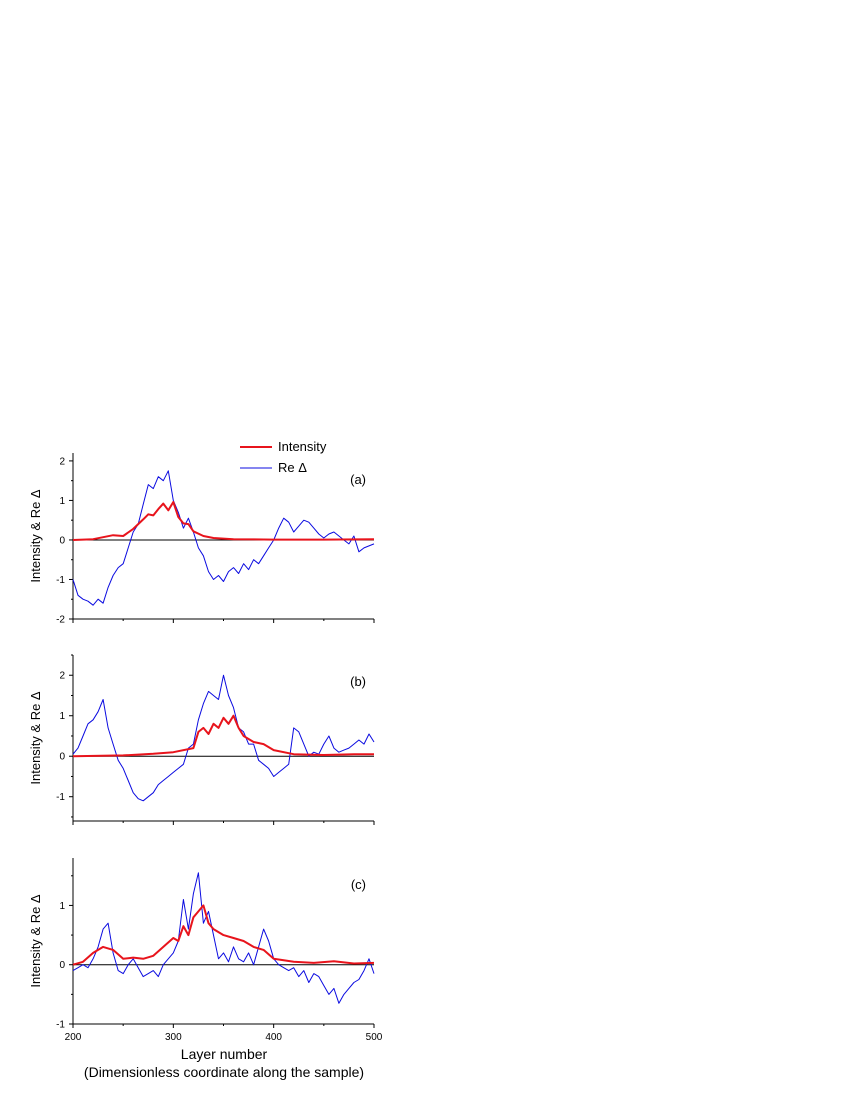 This screenshot has width=850, height=1100. I want to click on x-tick-label: 300, so click(173, 1037).